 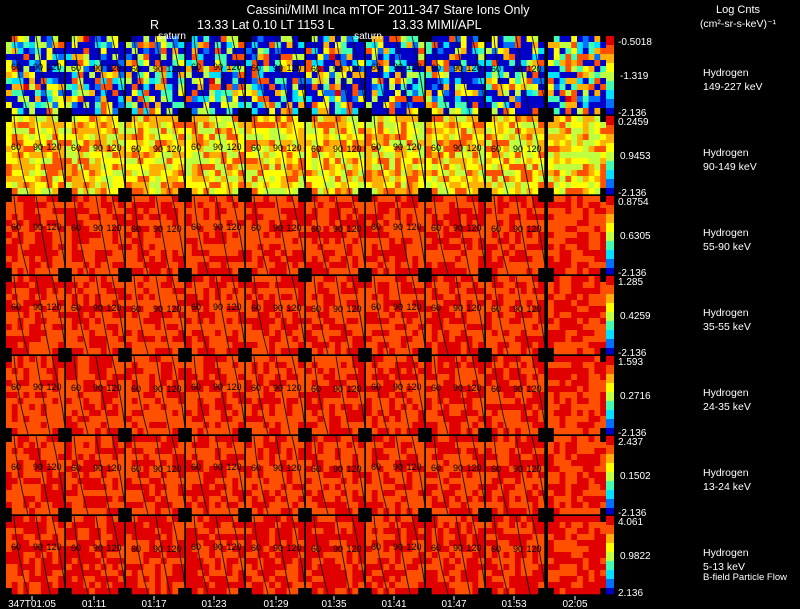 What do you see at coordinates (173, 229) in the screenshot?
I see `pitch-angle-label: 120` at bounding box center [173, 229].